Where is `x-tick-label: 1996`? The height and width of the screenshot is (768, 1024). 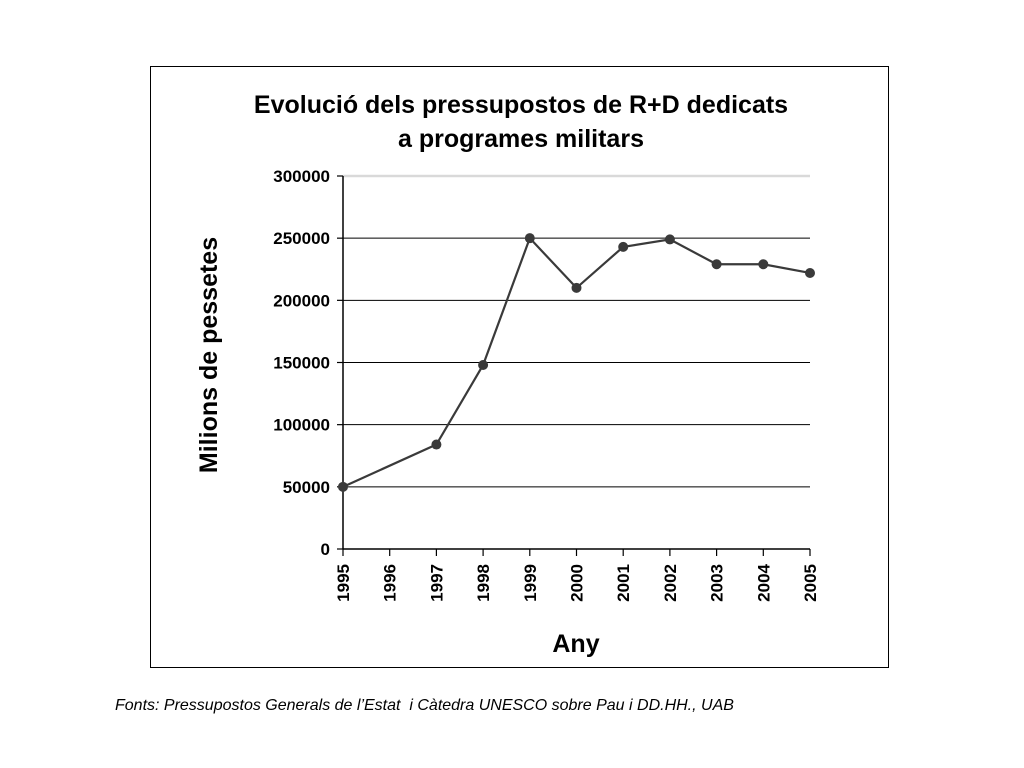 x-tick-label: 1996 is located at coordinates (390, 583).